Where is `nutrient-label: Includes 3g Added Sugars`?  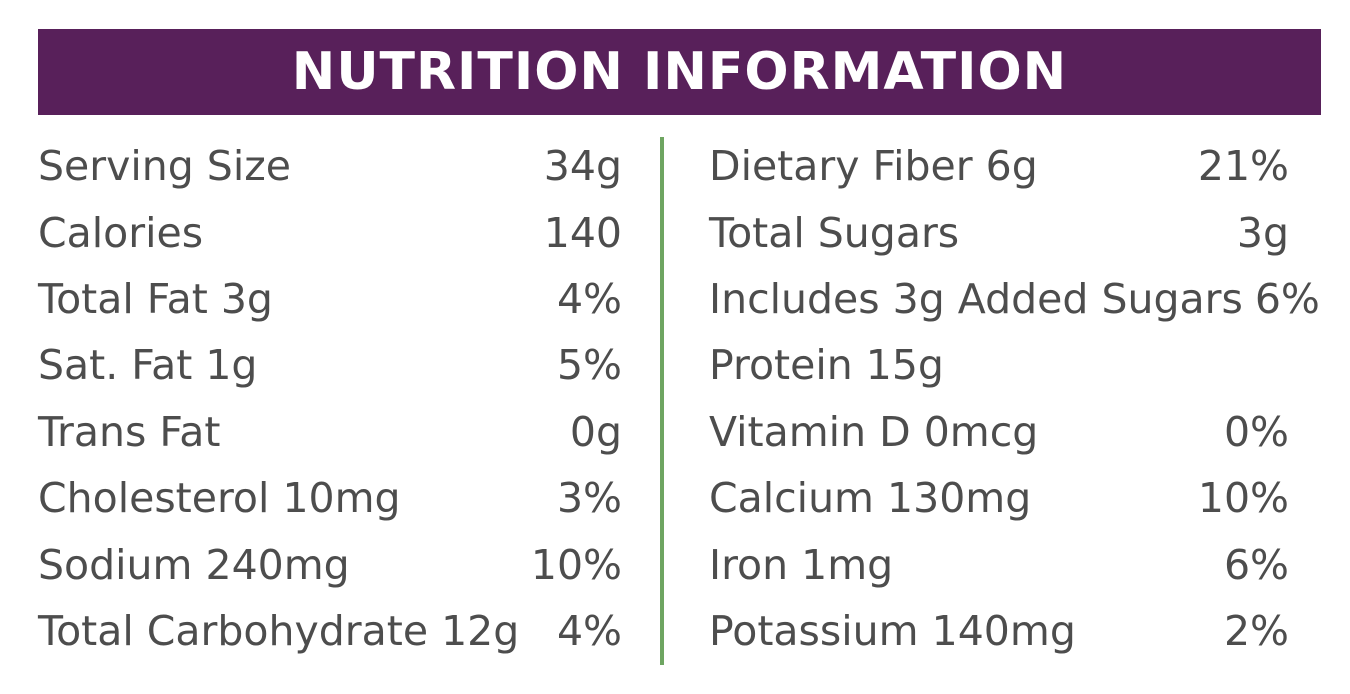
nutrient-label: Includes 3g Added Sugars is located at coordinates (976, 298).